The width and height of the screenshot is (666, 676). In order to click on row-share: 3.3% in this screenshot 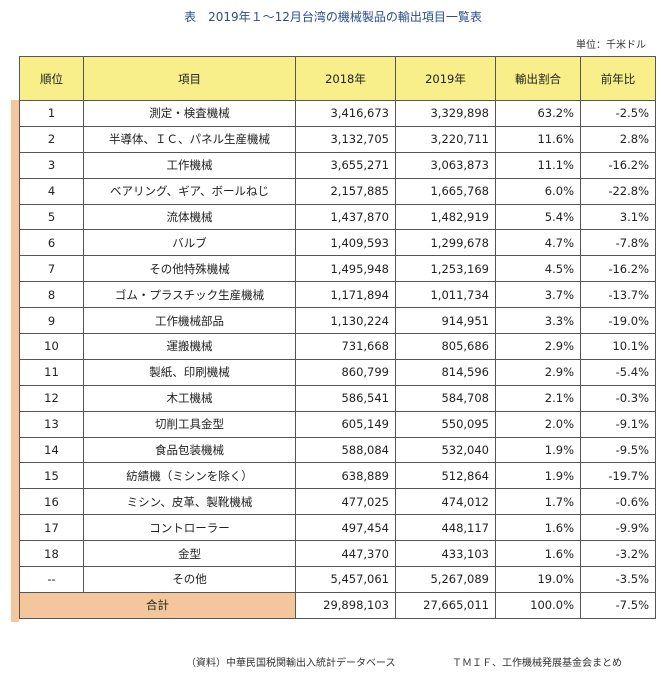, I will do `click(538, 321)`.